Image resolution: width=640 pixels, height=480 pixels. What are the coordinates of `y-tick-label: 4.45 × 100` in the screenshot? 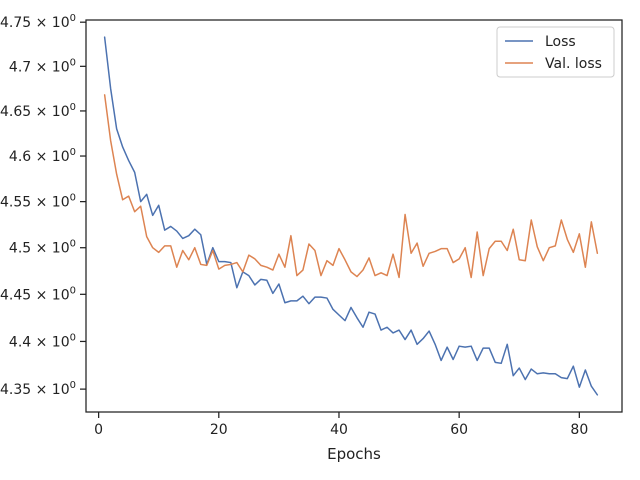 It's located at (38, 294).